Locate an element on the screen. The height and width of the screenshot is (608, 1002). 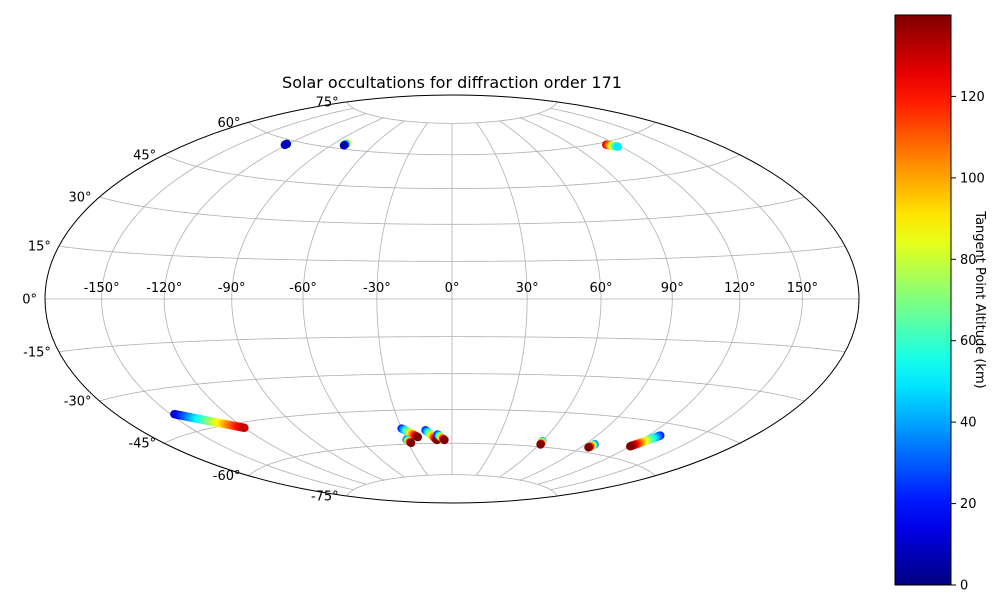
longitude-tick-label: 30° is located at coordinates (527, 288).